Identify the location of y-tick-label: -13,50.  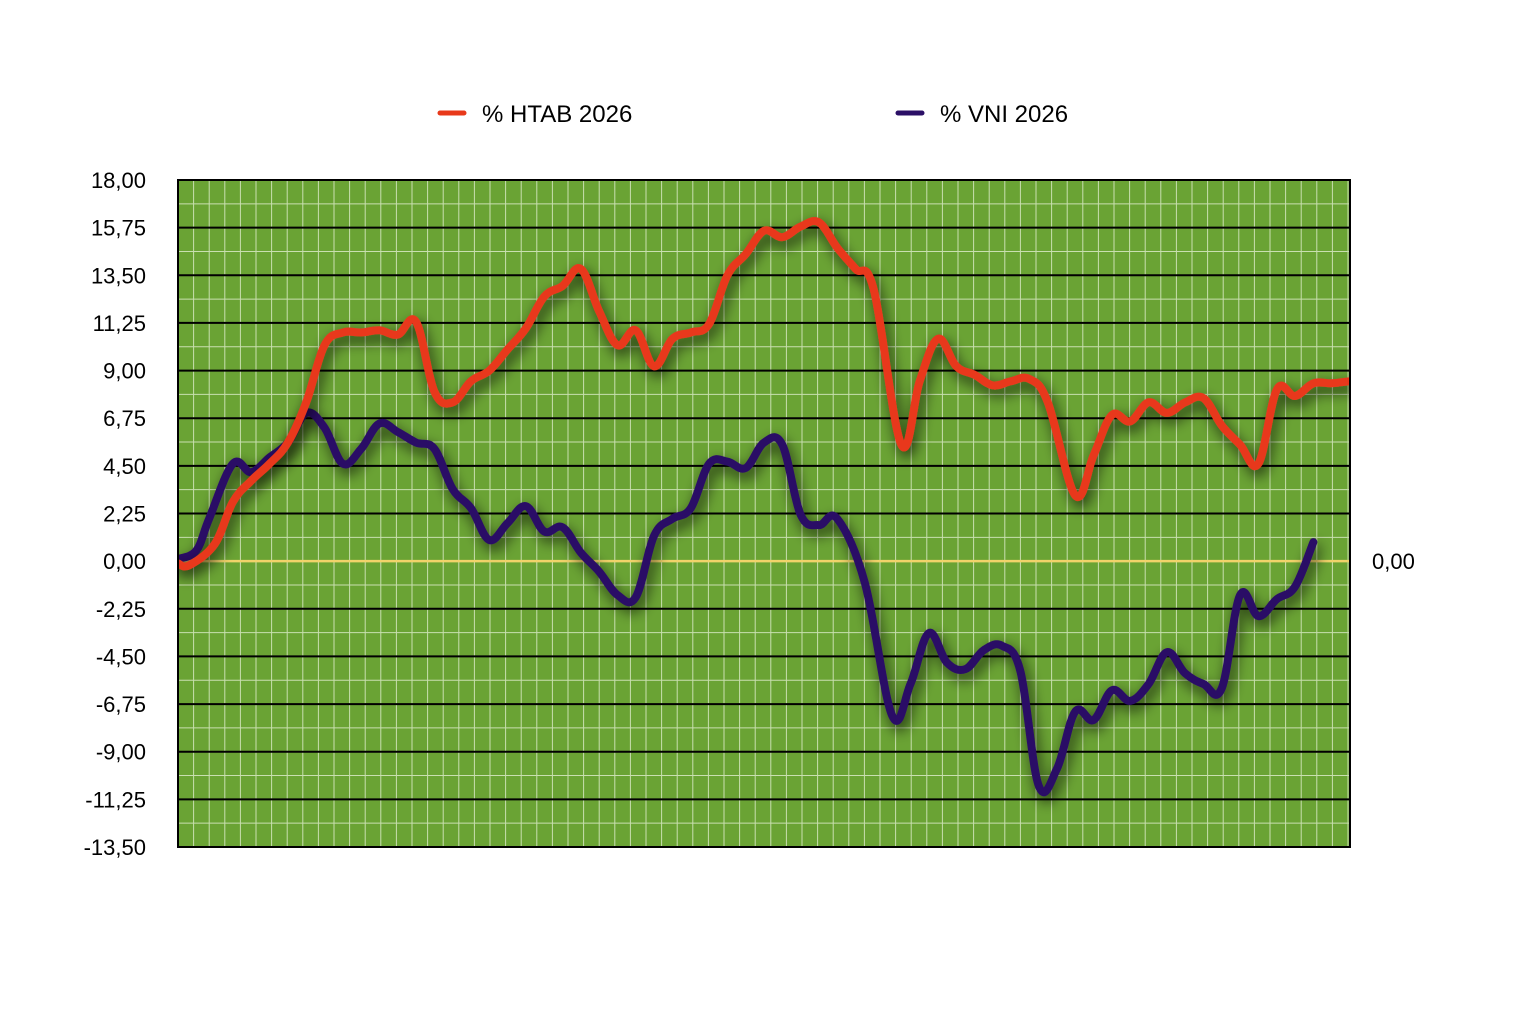
(115, 847).